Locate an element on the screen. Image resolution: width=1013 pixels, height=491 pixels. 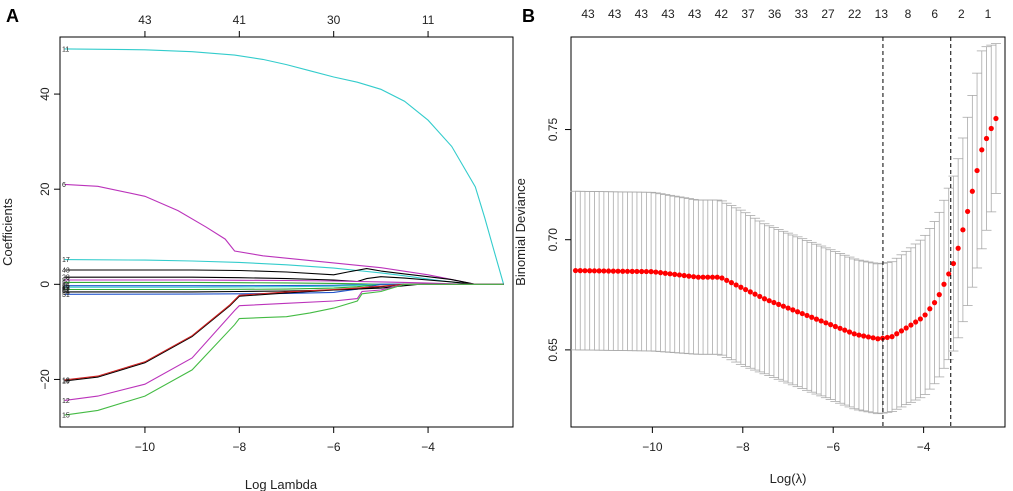
top-count-label: 1 is located at coordinates (988, 14).